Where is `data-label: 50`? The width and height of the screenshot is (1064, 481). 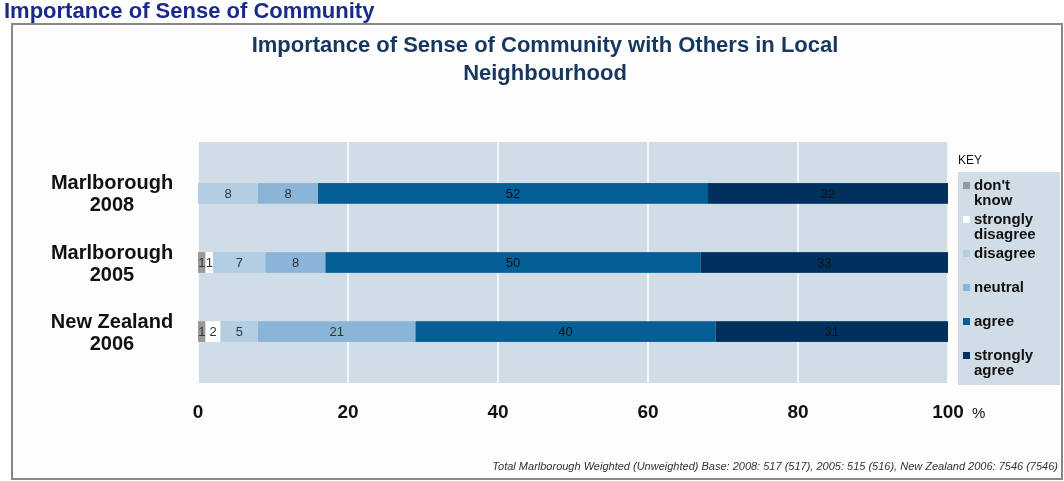
data-label: 50 is located at coordinates (513, 263).